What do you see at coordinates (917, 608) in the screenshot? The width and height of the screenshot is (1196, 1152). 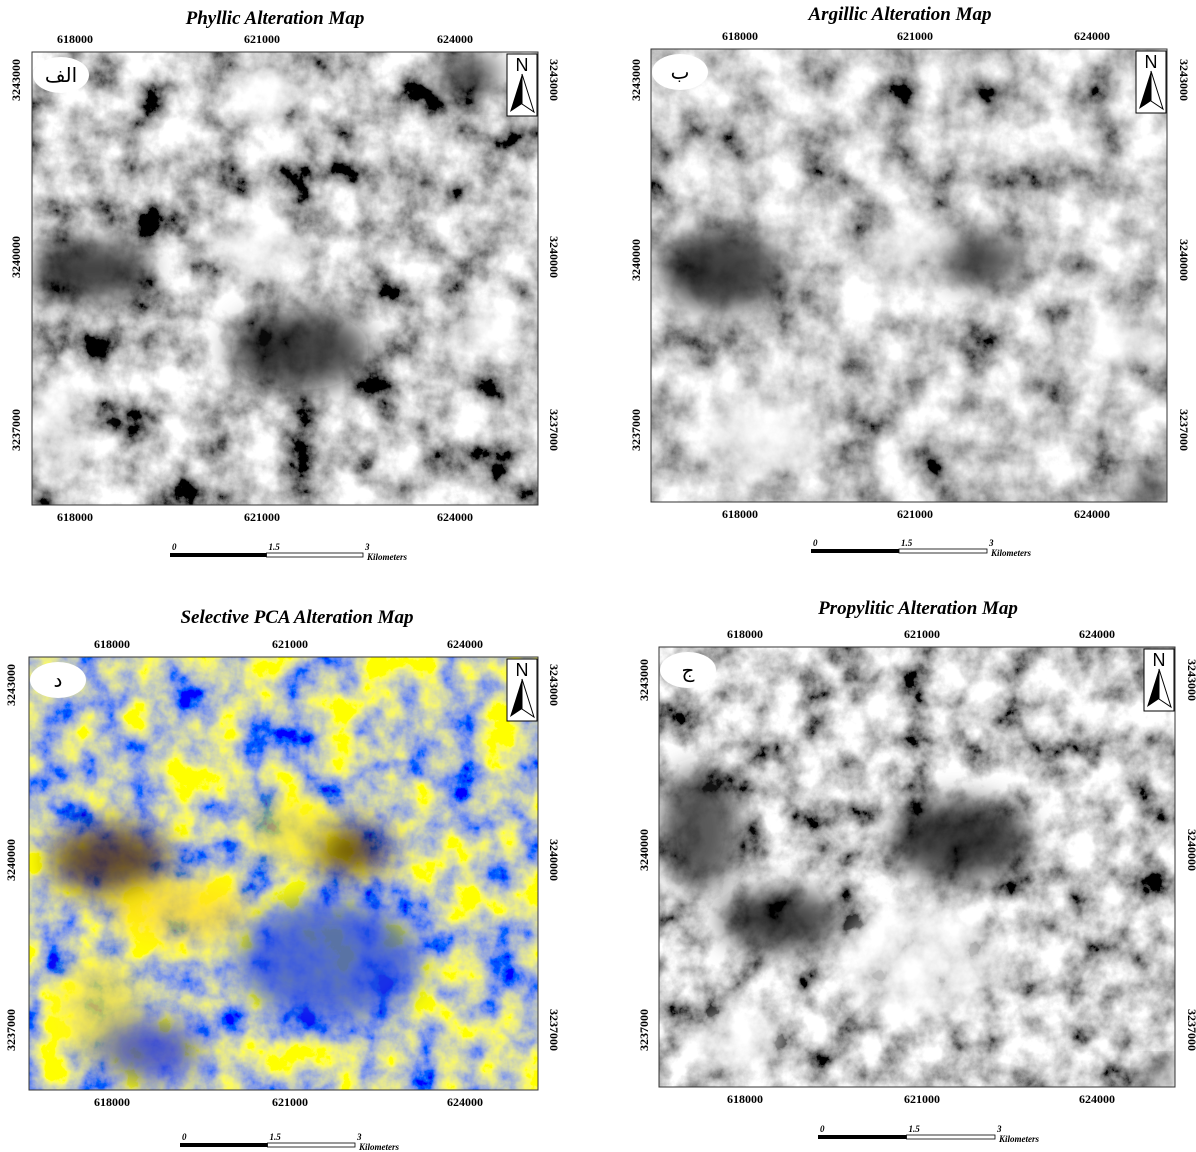 I see `map-title: Propylitic Alteration Map` at bounding box center [917, 608].